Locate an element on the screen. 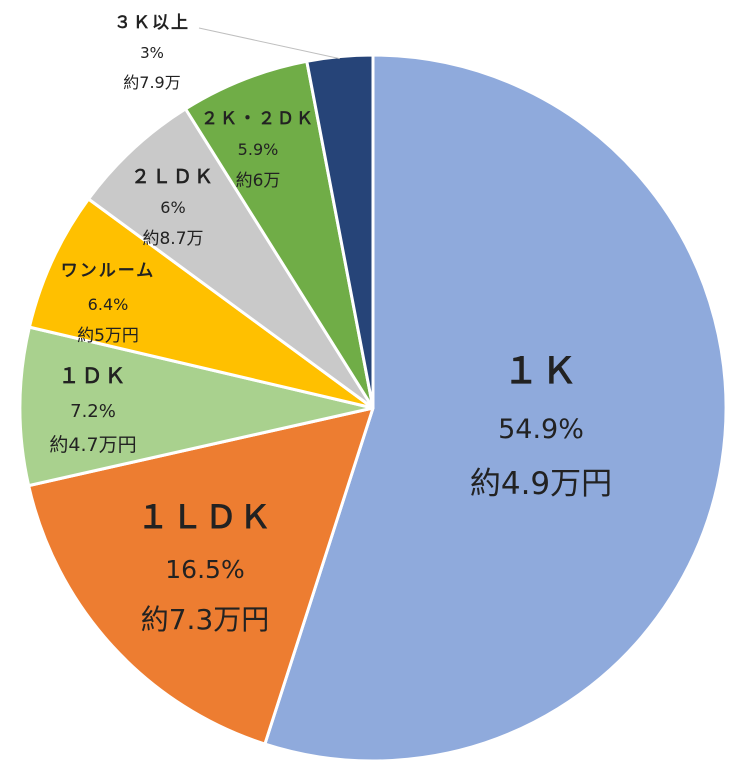 The height and width of the screenshot is (784, 750). slice-percent-2k-2dk: 5.9% is located at coordinates (258, 149).